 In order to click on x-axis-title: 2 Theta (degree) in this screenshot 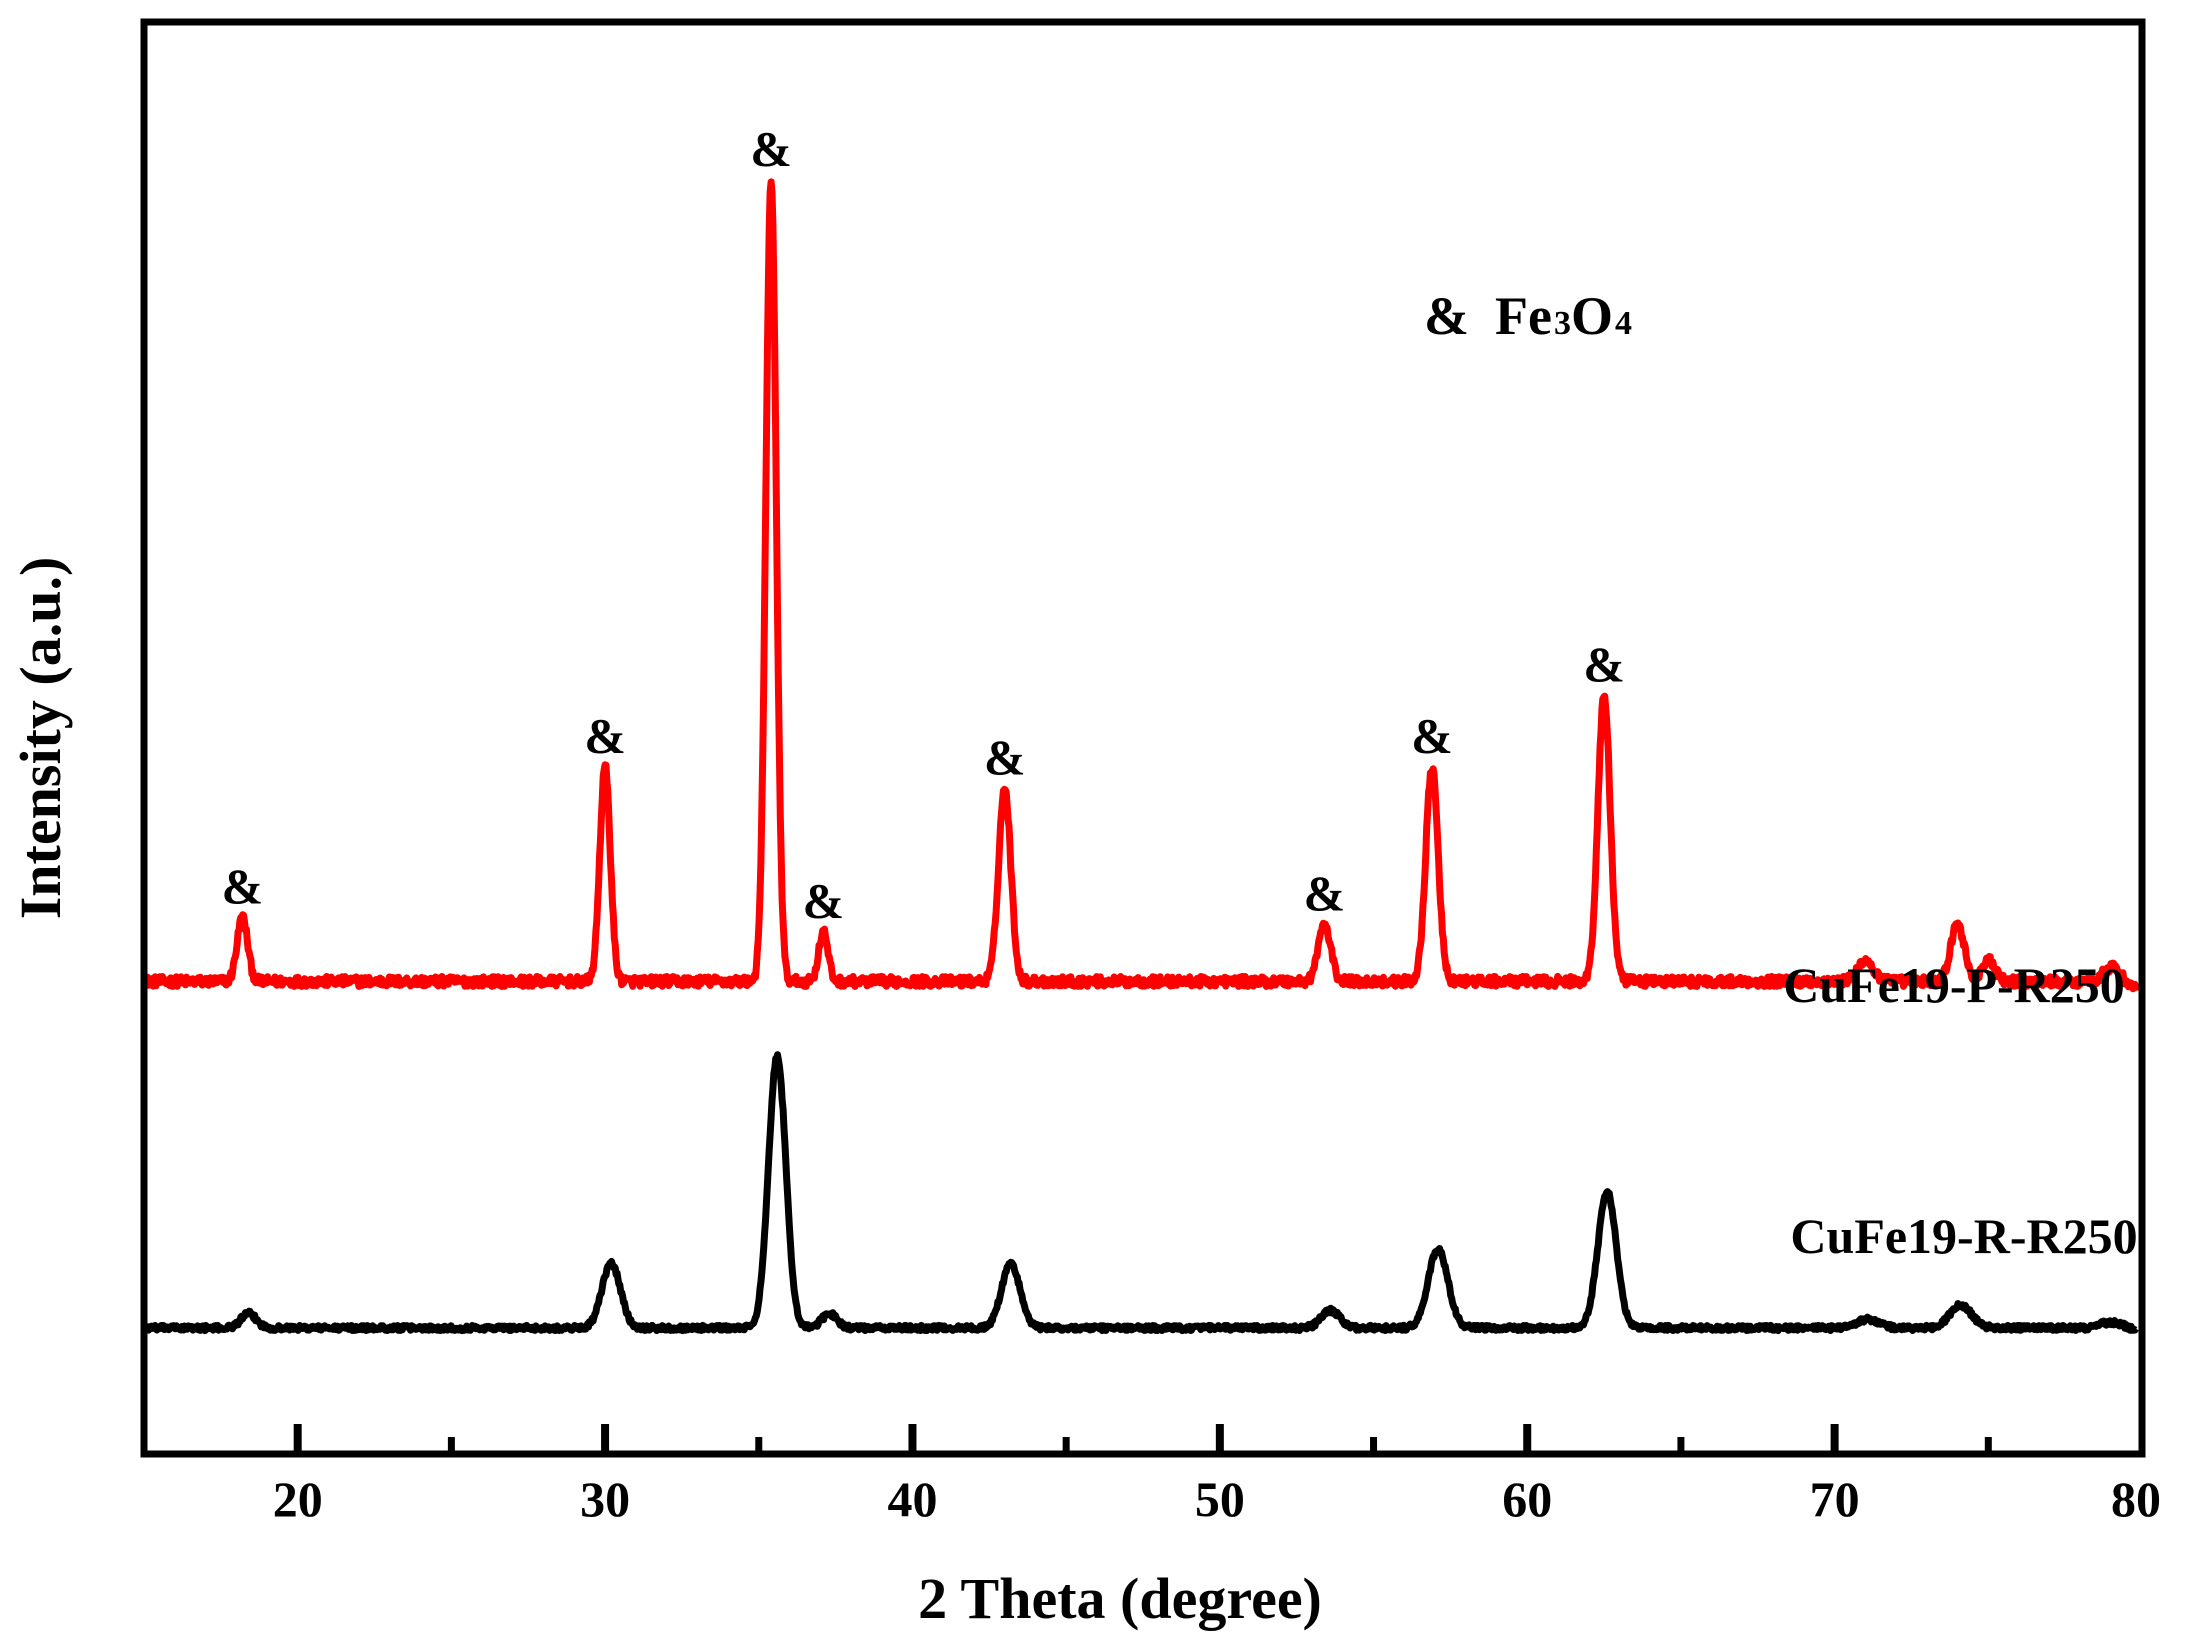, I will do `click(1120, 1598)`.